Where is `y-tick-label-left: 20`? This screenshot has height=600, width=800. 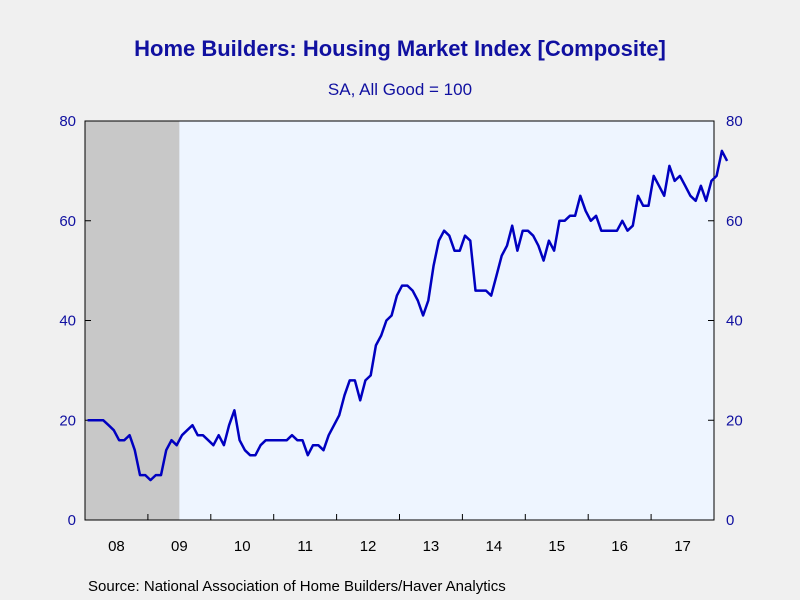 y-tick-label-left: 20 is located at coordinates (67, 420).